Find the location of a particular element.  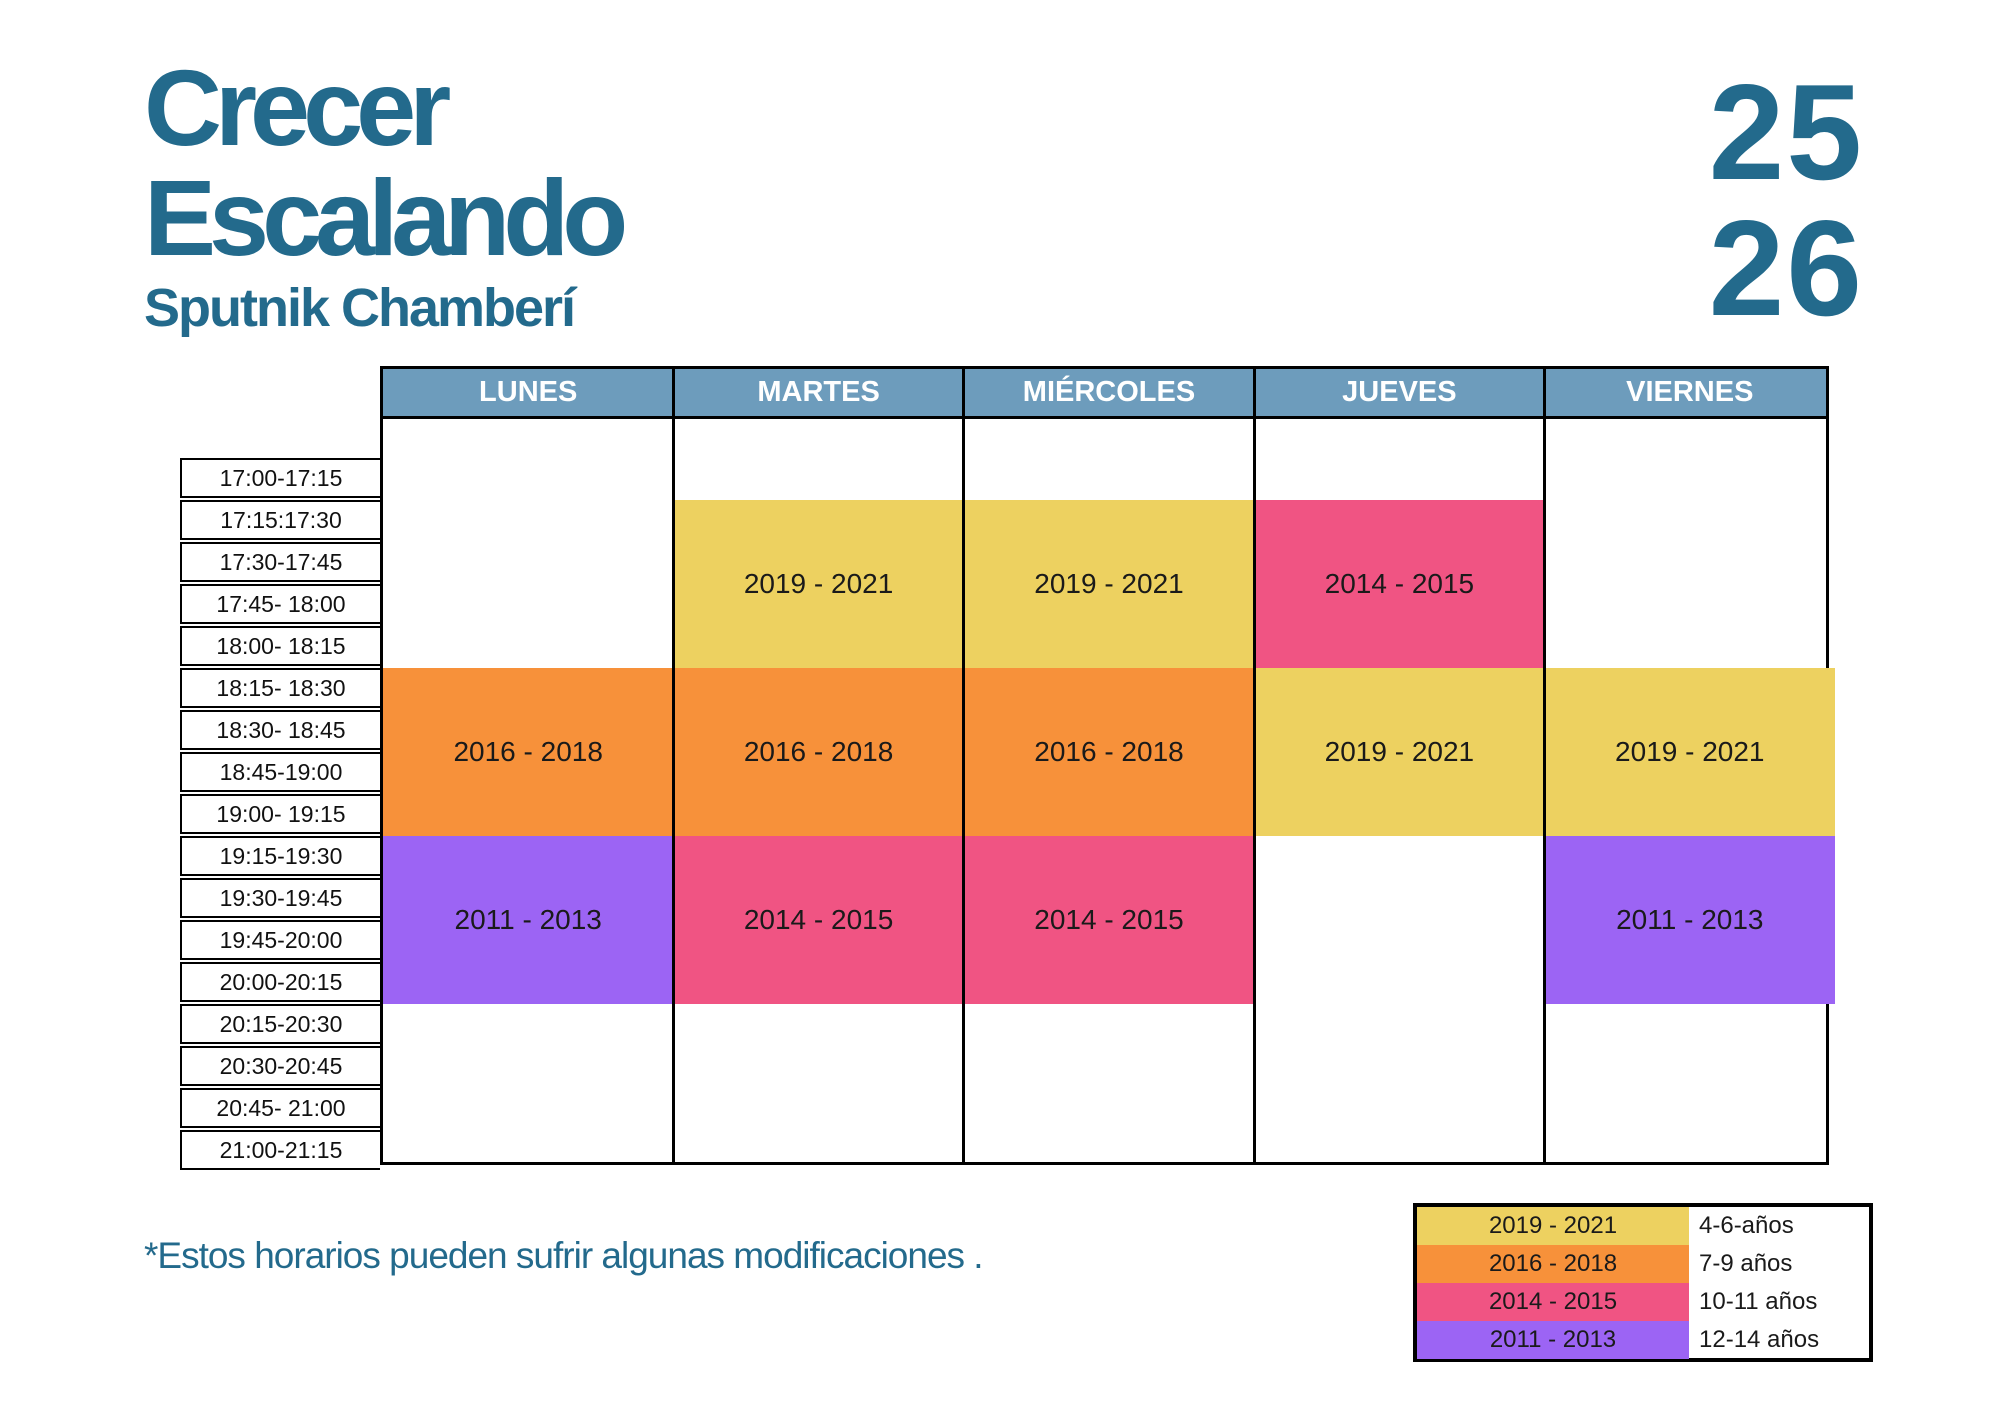

legend-year-range: 2019 - 2021 is located at coordinates (1553, 1226).